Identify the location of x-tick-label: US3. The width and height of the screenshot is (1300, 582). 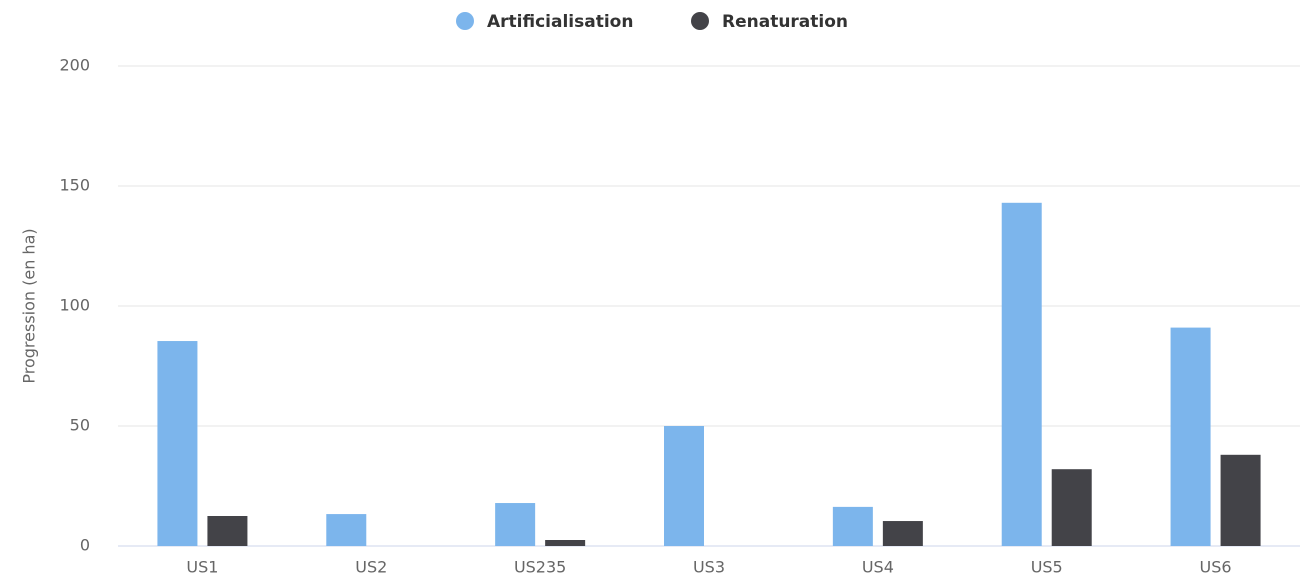
(709, 567).